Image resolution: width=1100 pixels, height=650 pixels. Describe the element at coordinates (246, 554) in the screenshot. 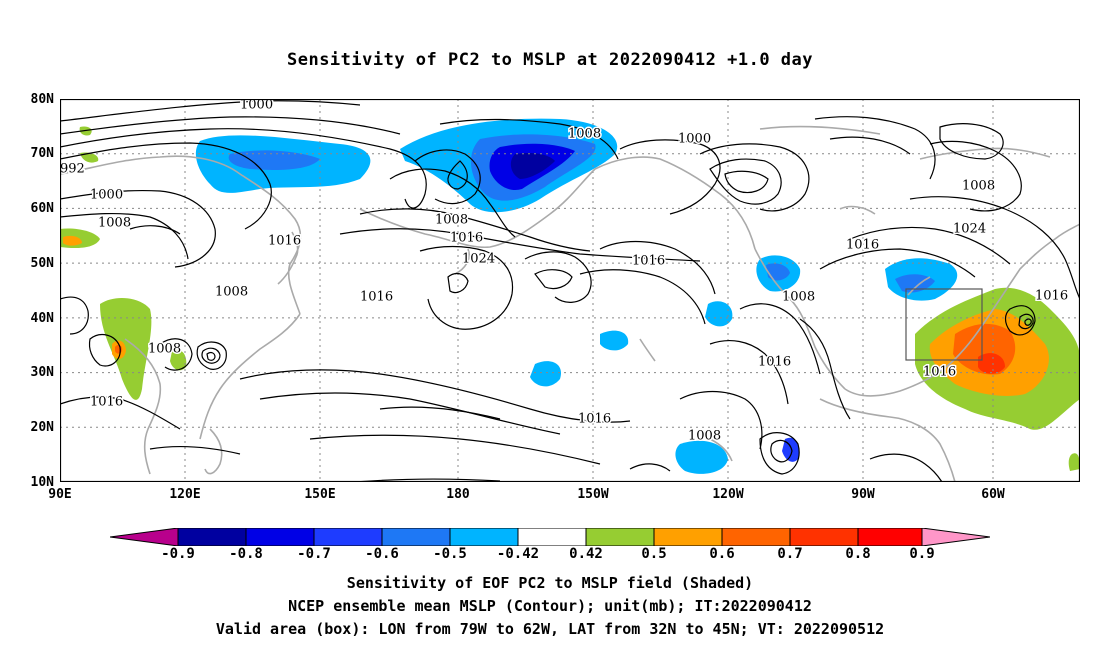

I see `colorbar-label: -0.8` at that location.